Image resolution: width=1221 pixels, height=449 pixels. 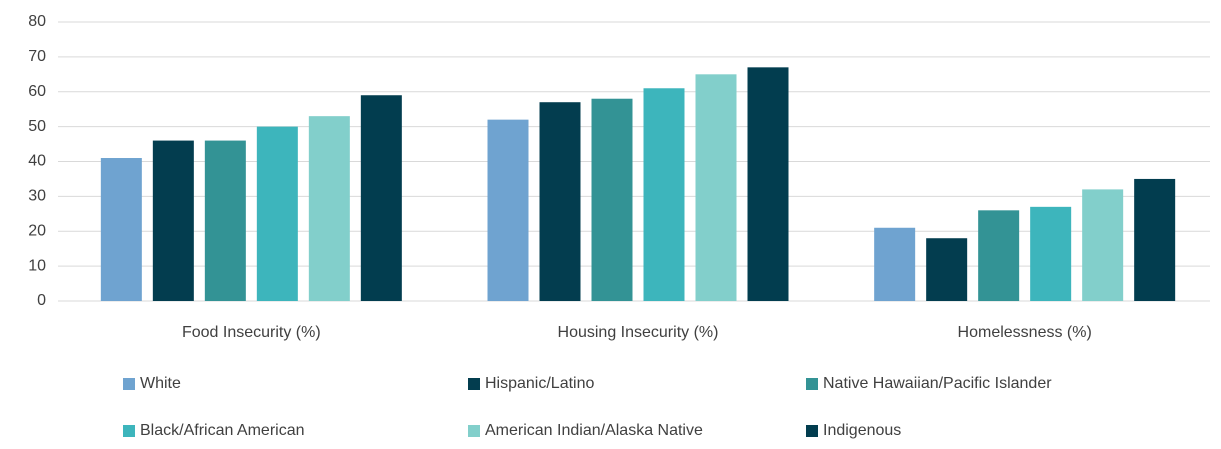 I want to click on x-tick-label: Homelessness (%), so click(x=1025, y=332).